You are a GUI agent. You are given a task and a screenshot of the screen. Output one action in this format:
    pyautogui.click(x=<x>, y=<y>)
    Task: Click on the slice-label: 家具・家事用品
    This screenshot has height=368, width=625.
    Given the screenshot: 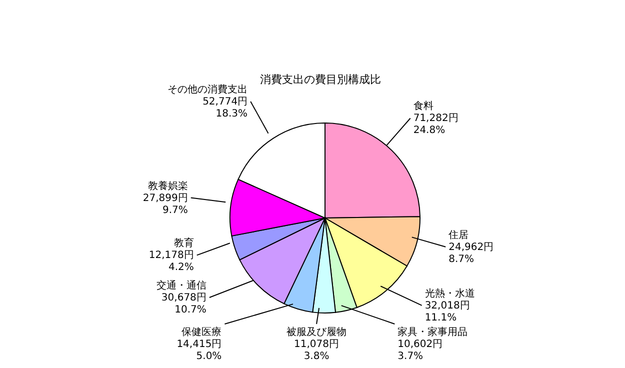 What is the action you would take?
    pyautogui.click(x=433, y=332)
    